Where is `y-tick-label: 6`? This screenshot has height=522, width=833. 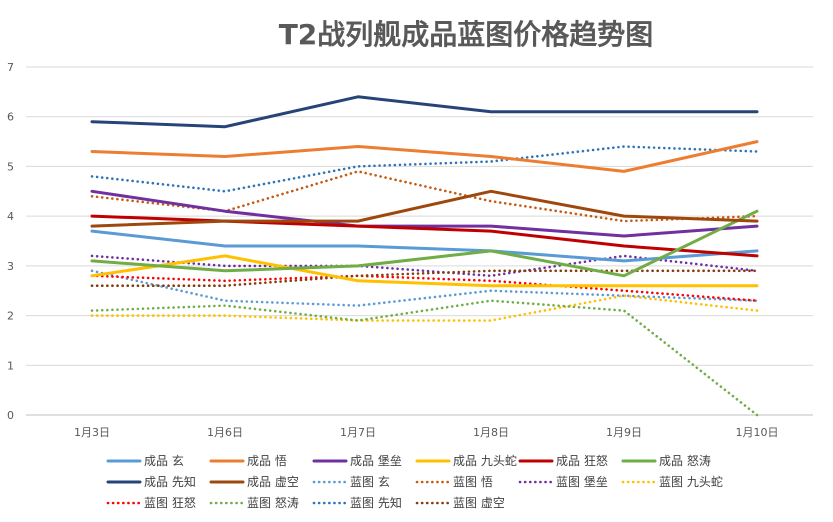
y-tick-label: 6 is located at coordinates (10, 117).